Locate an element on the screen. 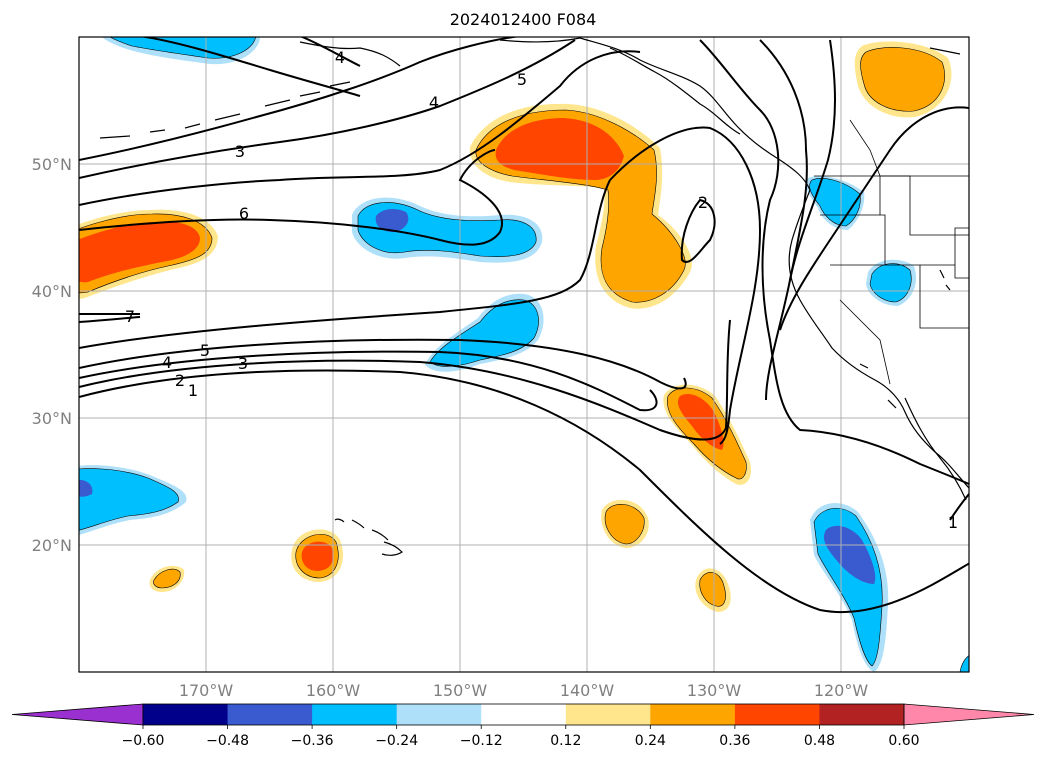  lon-label: 120°W is located at coordinates (841, 690).